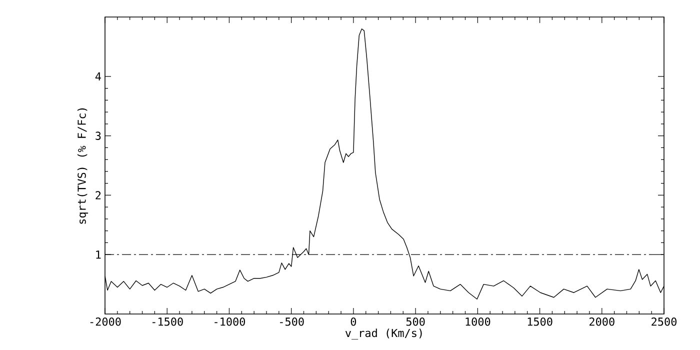 This screenshot has width=700, height=350. What do you see at coordinates (415, 322) in the screenshot?
I see `x-tick-label: 500` at bounding box center [415, 322].